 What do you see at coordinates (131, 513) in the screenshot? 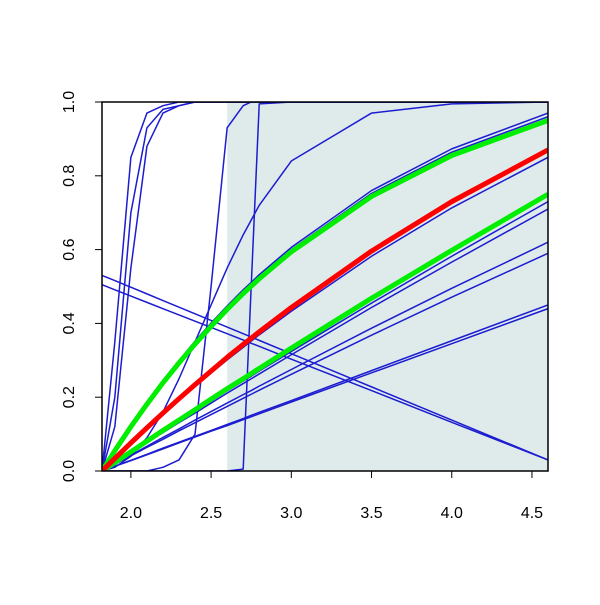
I see `x-tick-label: 2.0` at bounding box center [131, 513].